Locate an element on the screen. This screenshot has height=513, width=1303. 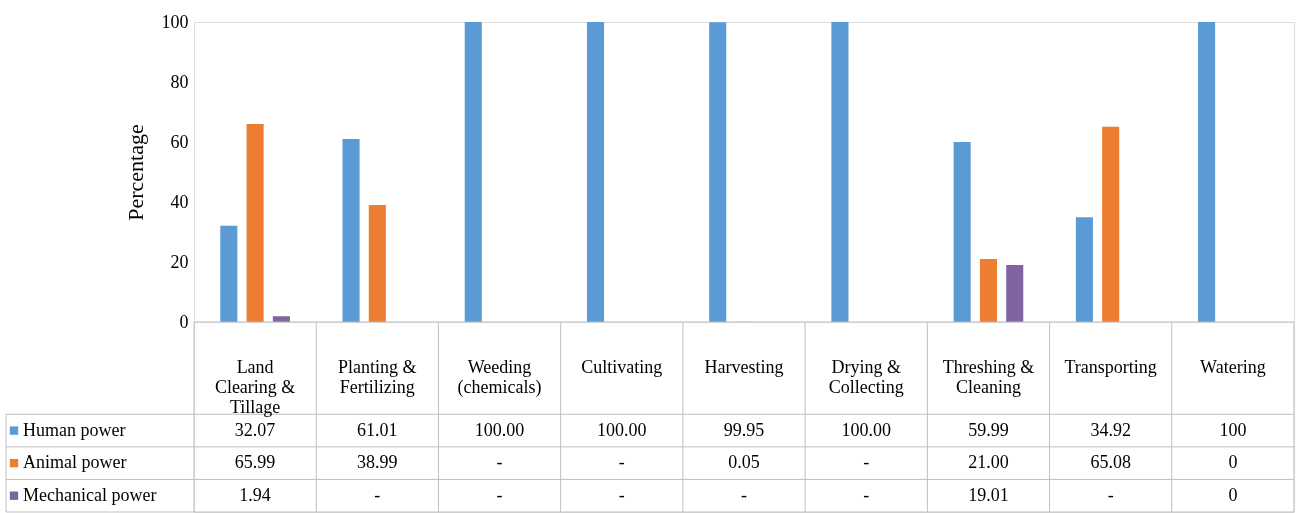
legend-label: Human power is located at coordinates (74, 429).